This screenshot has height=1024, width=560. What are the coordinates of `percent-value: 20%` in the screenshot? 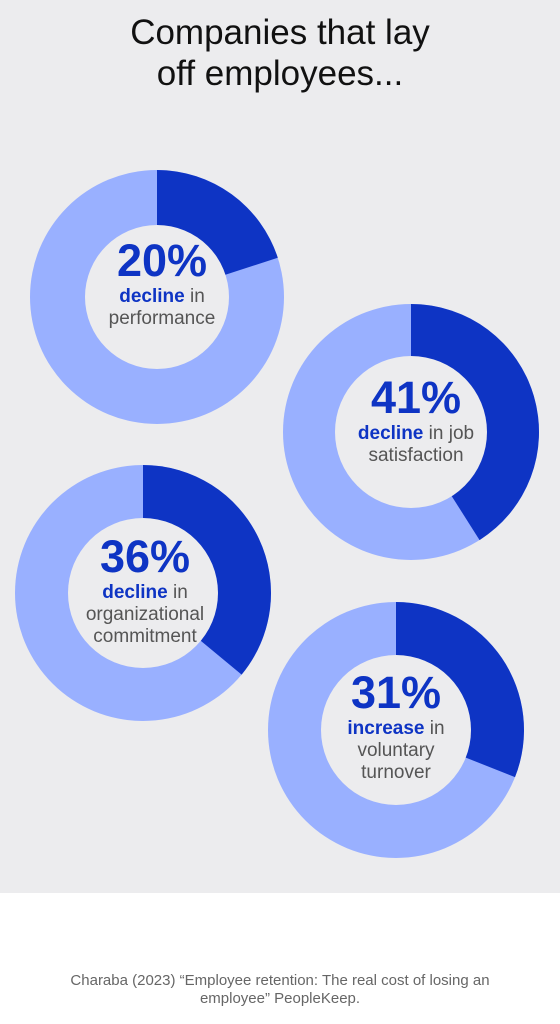 It's located at (162, 260).